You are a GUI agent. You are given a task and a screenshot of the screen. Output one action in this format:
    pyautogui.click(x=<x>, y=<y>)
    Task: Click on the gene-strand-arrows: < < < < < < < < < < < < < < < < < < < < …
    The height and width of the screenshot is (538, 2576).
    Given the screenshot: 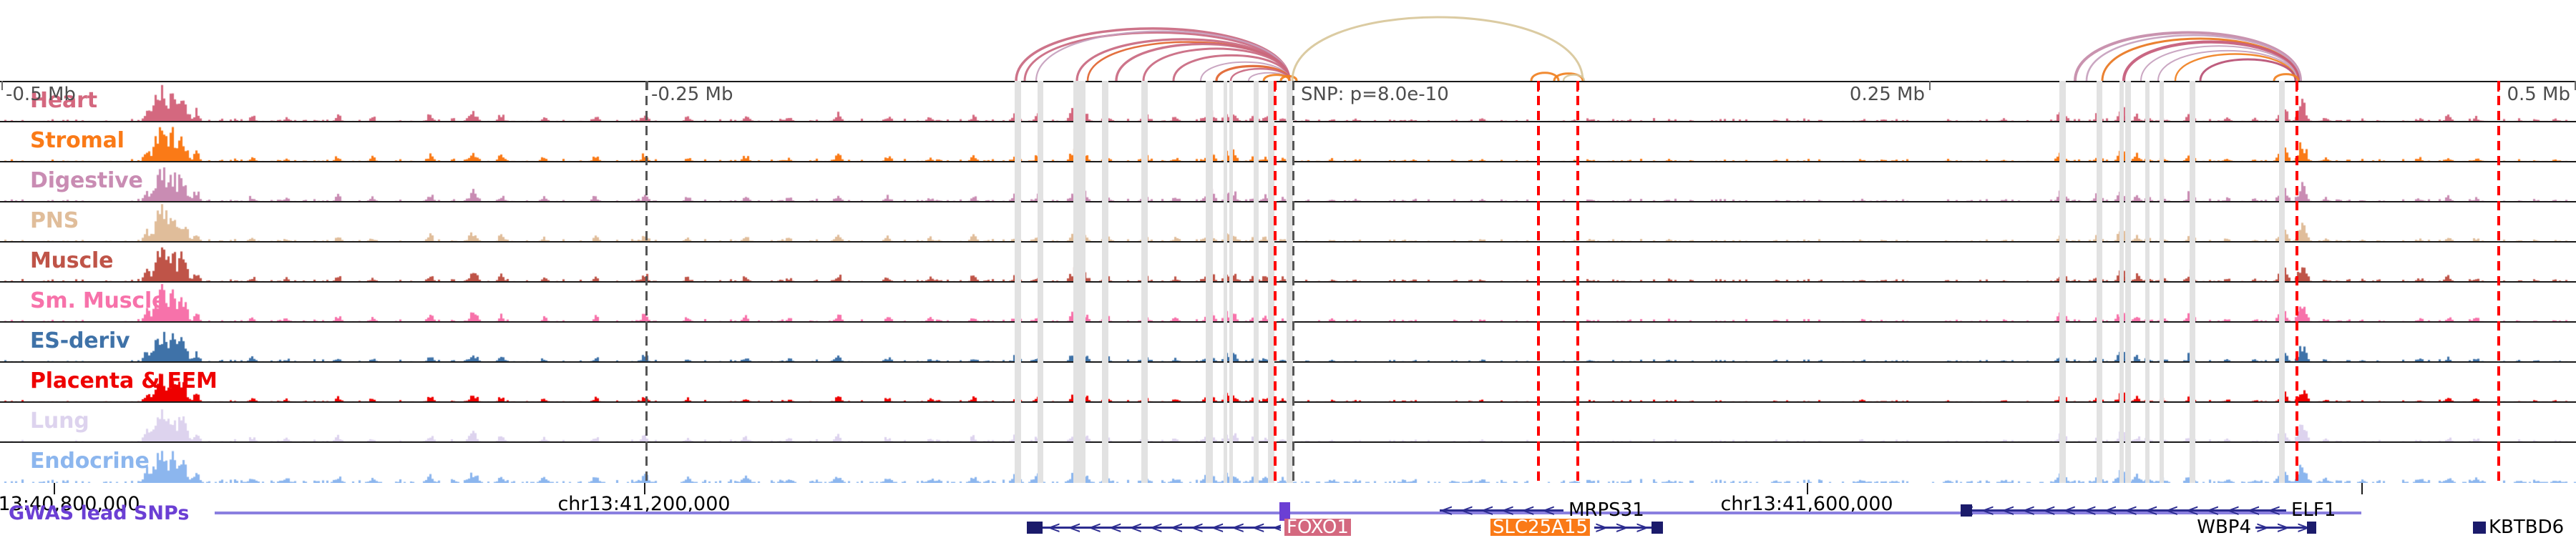 What is the action you would take?
    pyautogui.click(x=2123, y=511)
    